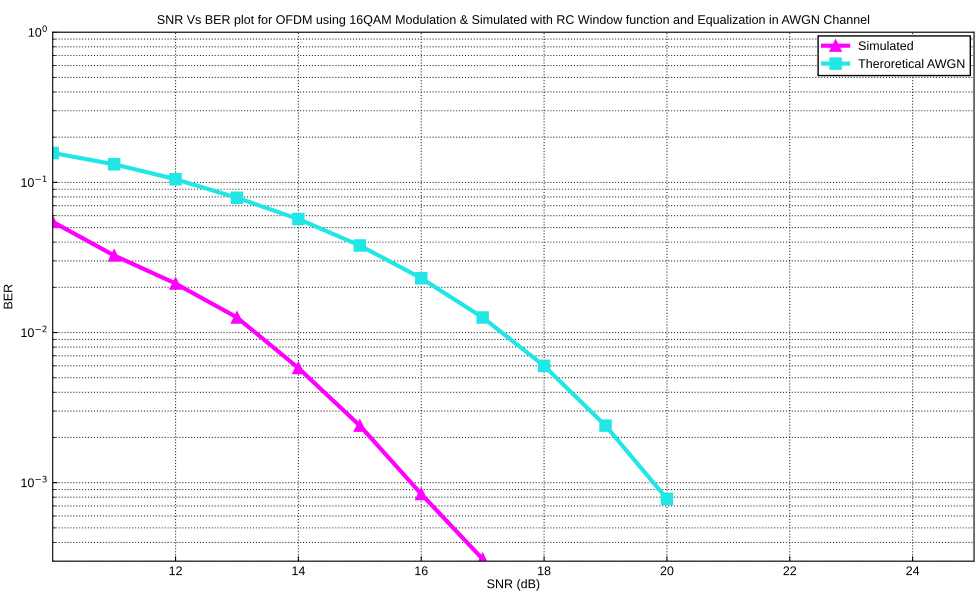 Image resolution: width=976 pixels, height=597 pixels. Describe the element at coordinates (37, 31) in the screenshot. I see `y-tick-label: 10$^{0}$` at that location.